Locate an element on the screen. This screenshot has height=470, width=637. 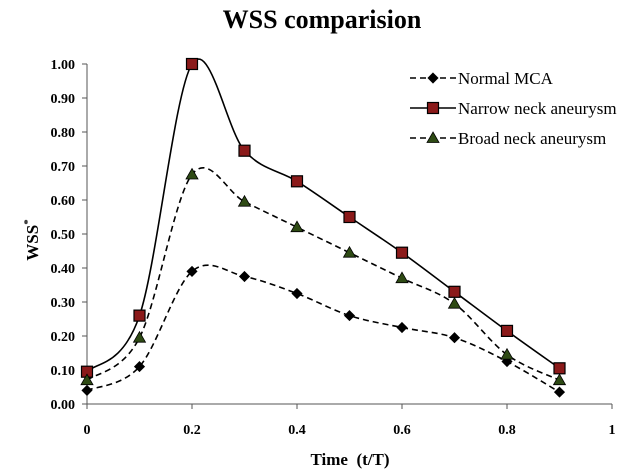
x-tick-label: 1 is located at coordinates (612, 430).